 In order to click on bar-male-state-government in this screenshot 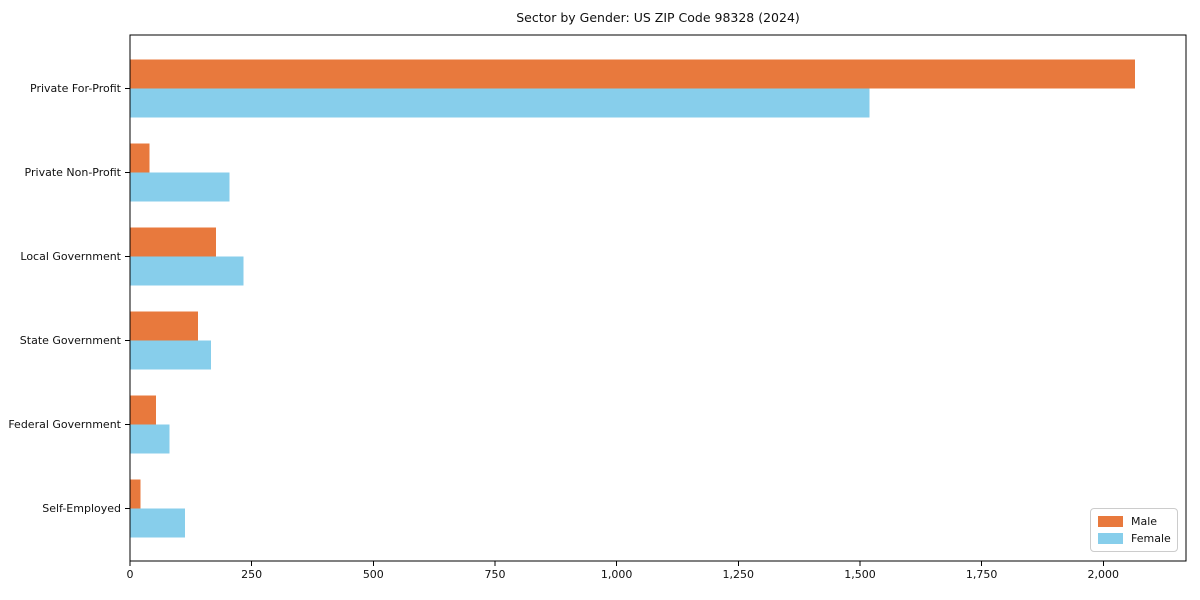, I will do `click(164, 326)`.